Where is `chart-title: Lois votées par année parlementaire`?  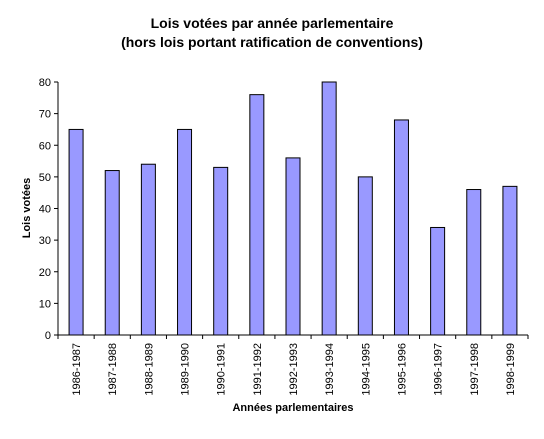
chart-title: Lois votées par année parlementaire is located at coordinates (272, 23).